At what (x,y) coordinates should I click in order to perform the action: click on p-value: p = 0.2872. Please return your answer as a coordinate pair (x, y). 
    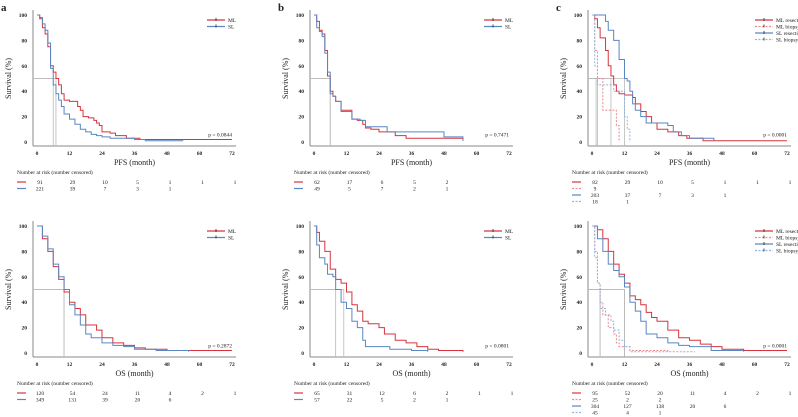
    Looking at the image, I should click on (220, 347).